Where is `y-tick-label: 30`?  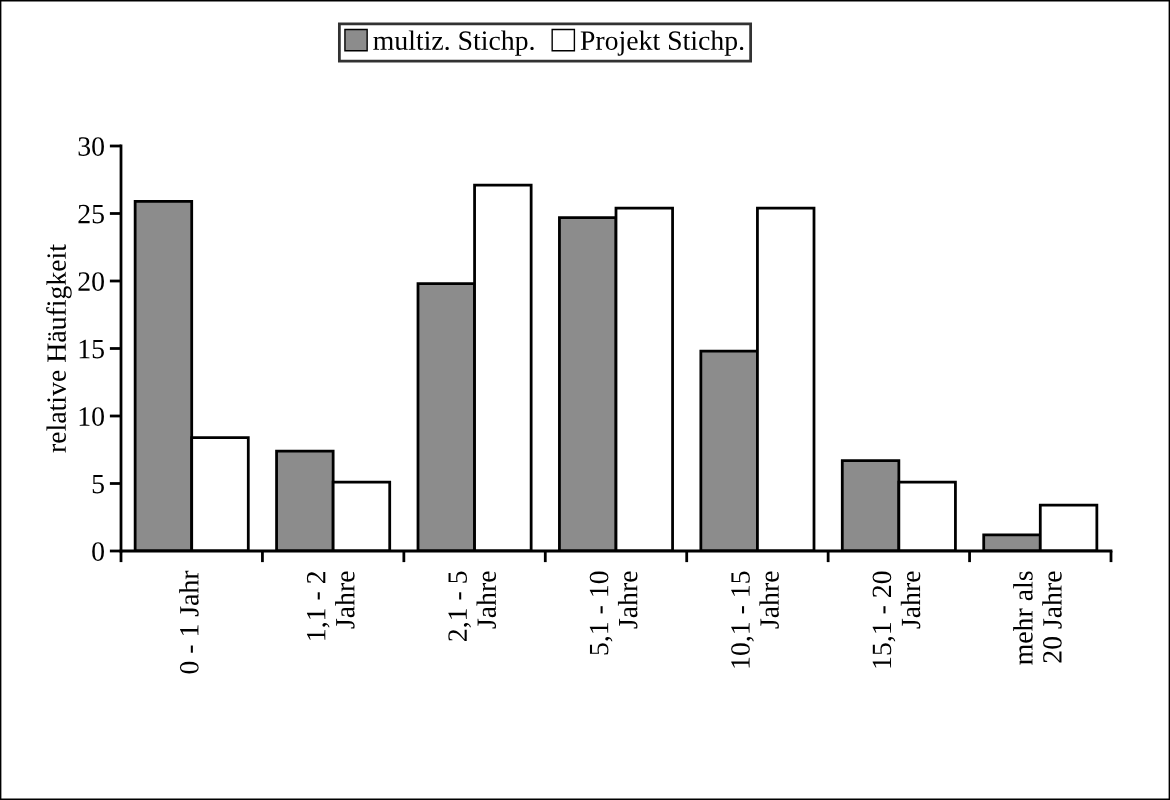
y-tick-label: 30 is located at coordinates (91, 146).